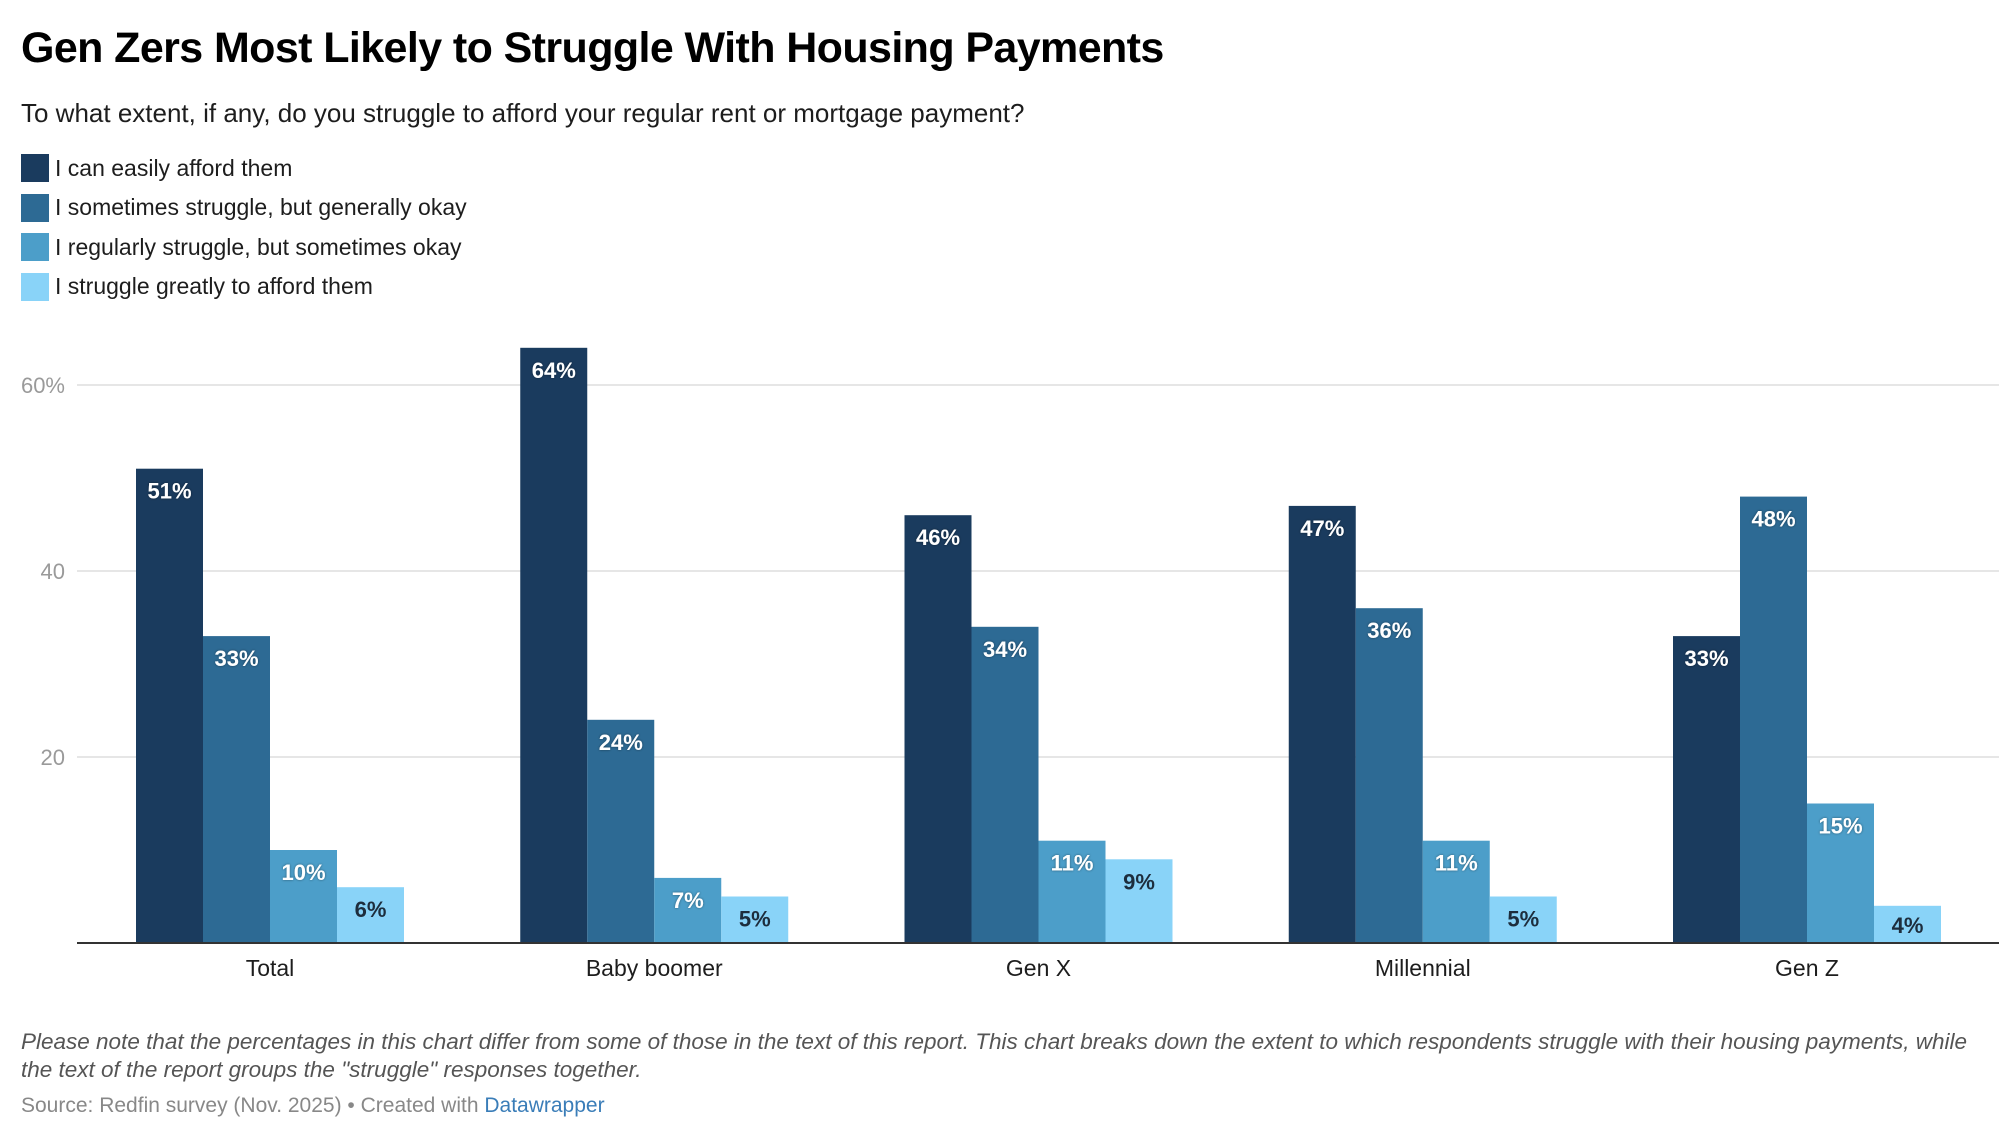  Describe the element at coordinates (544, 1105) in the screenshot. I see `datawrapper-link: Datawrapper` at that location.